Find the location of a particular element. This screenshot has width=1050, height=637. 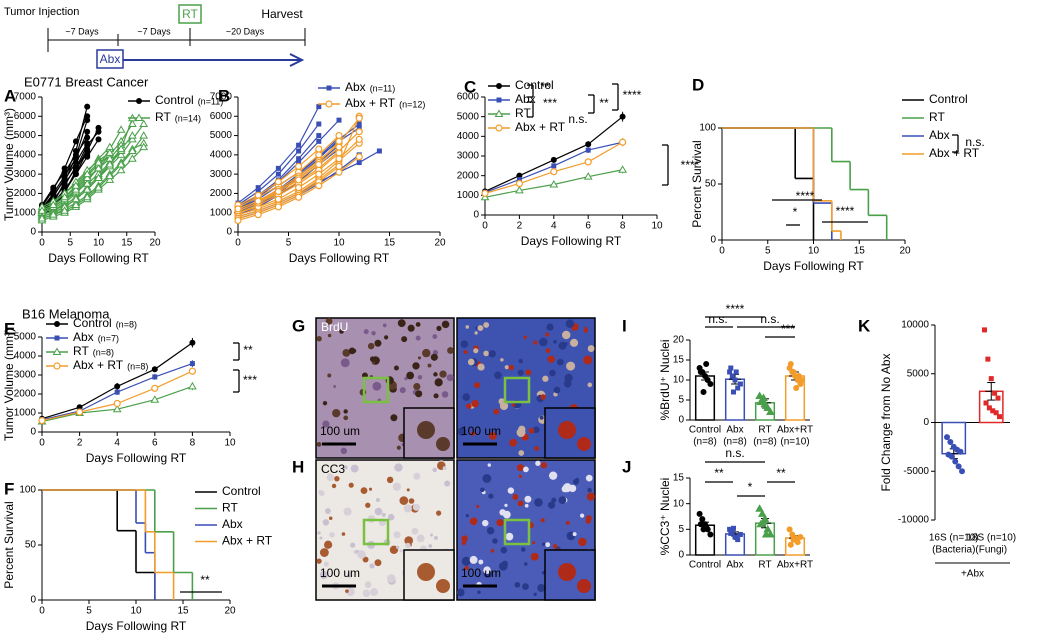

y-tick-label: 0 is located at coordinates (681, 420).